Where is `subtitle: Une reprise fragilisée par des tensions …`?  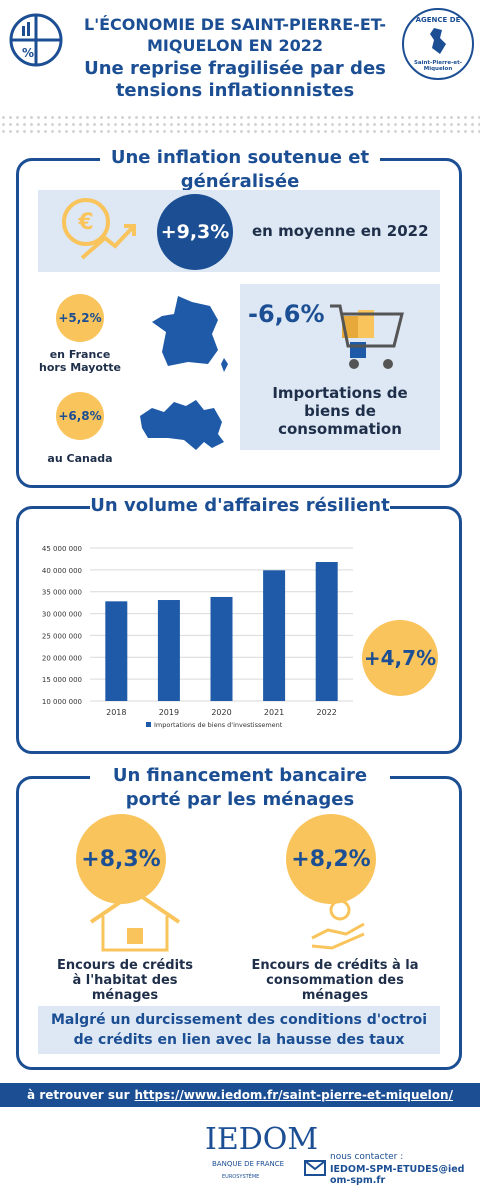 subtitle: Une reprise fragilisée par des tensions … is located at coordinates (235, 79).